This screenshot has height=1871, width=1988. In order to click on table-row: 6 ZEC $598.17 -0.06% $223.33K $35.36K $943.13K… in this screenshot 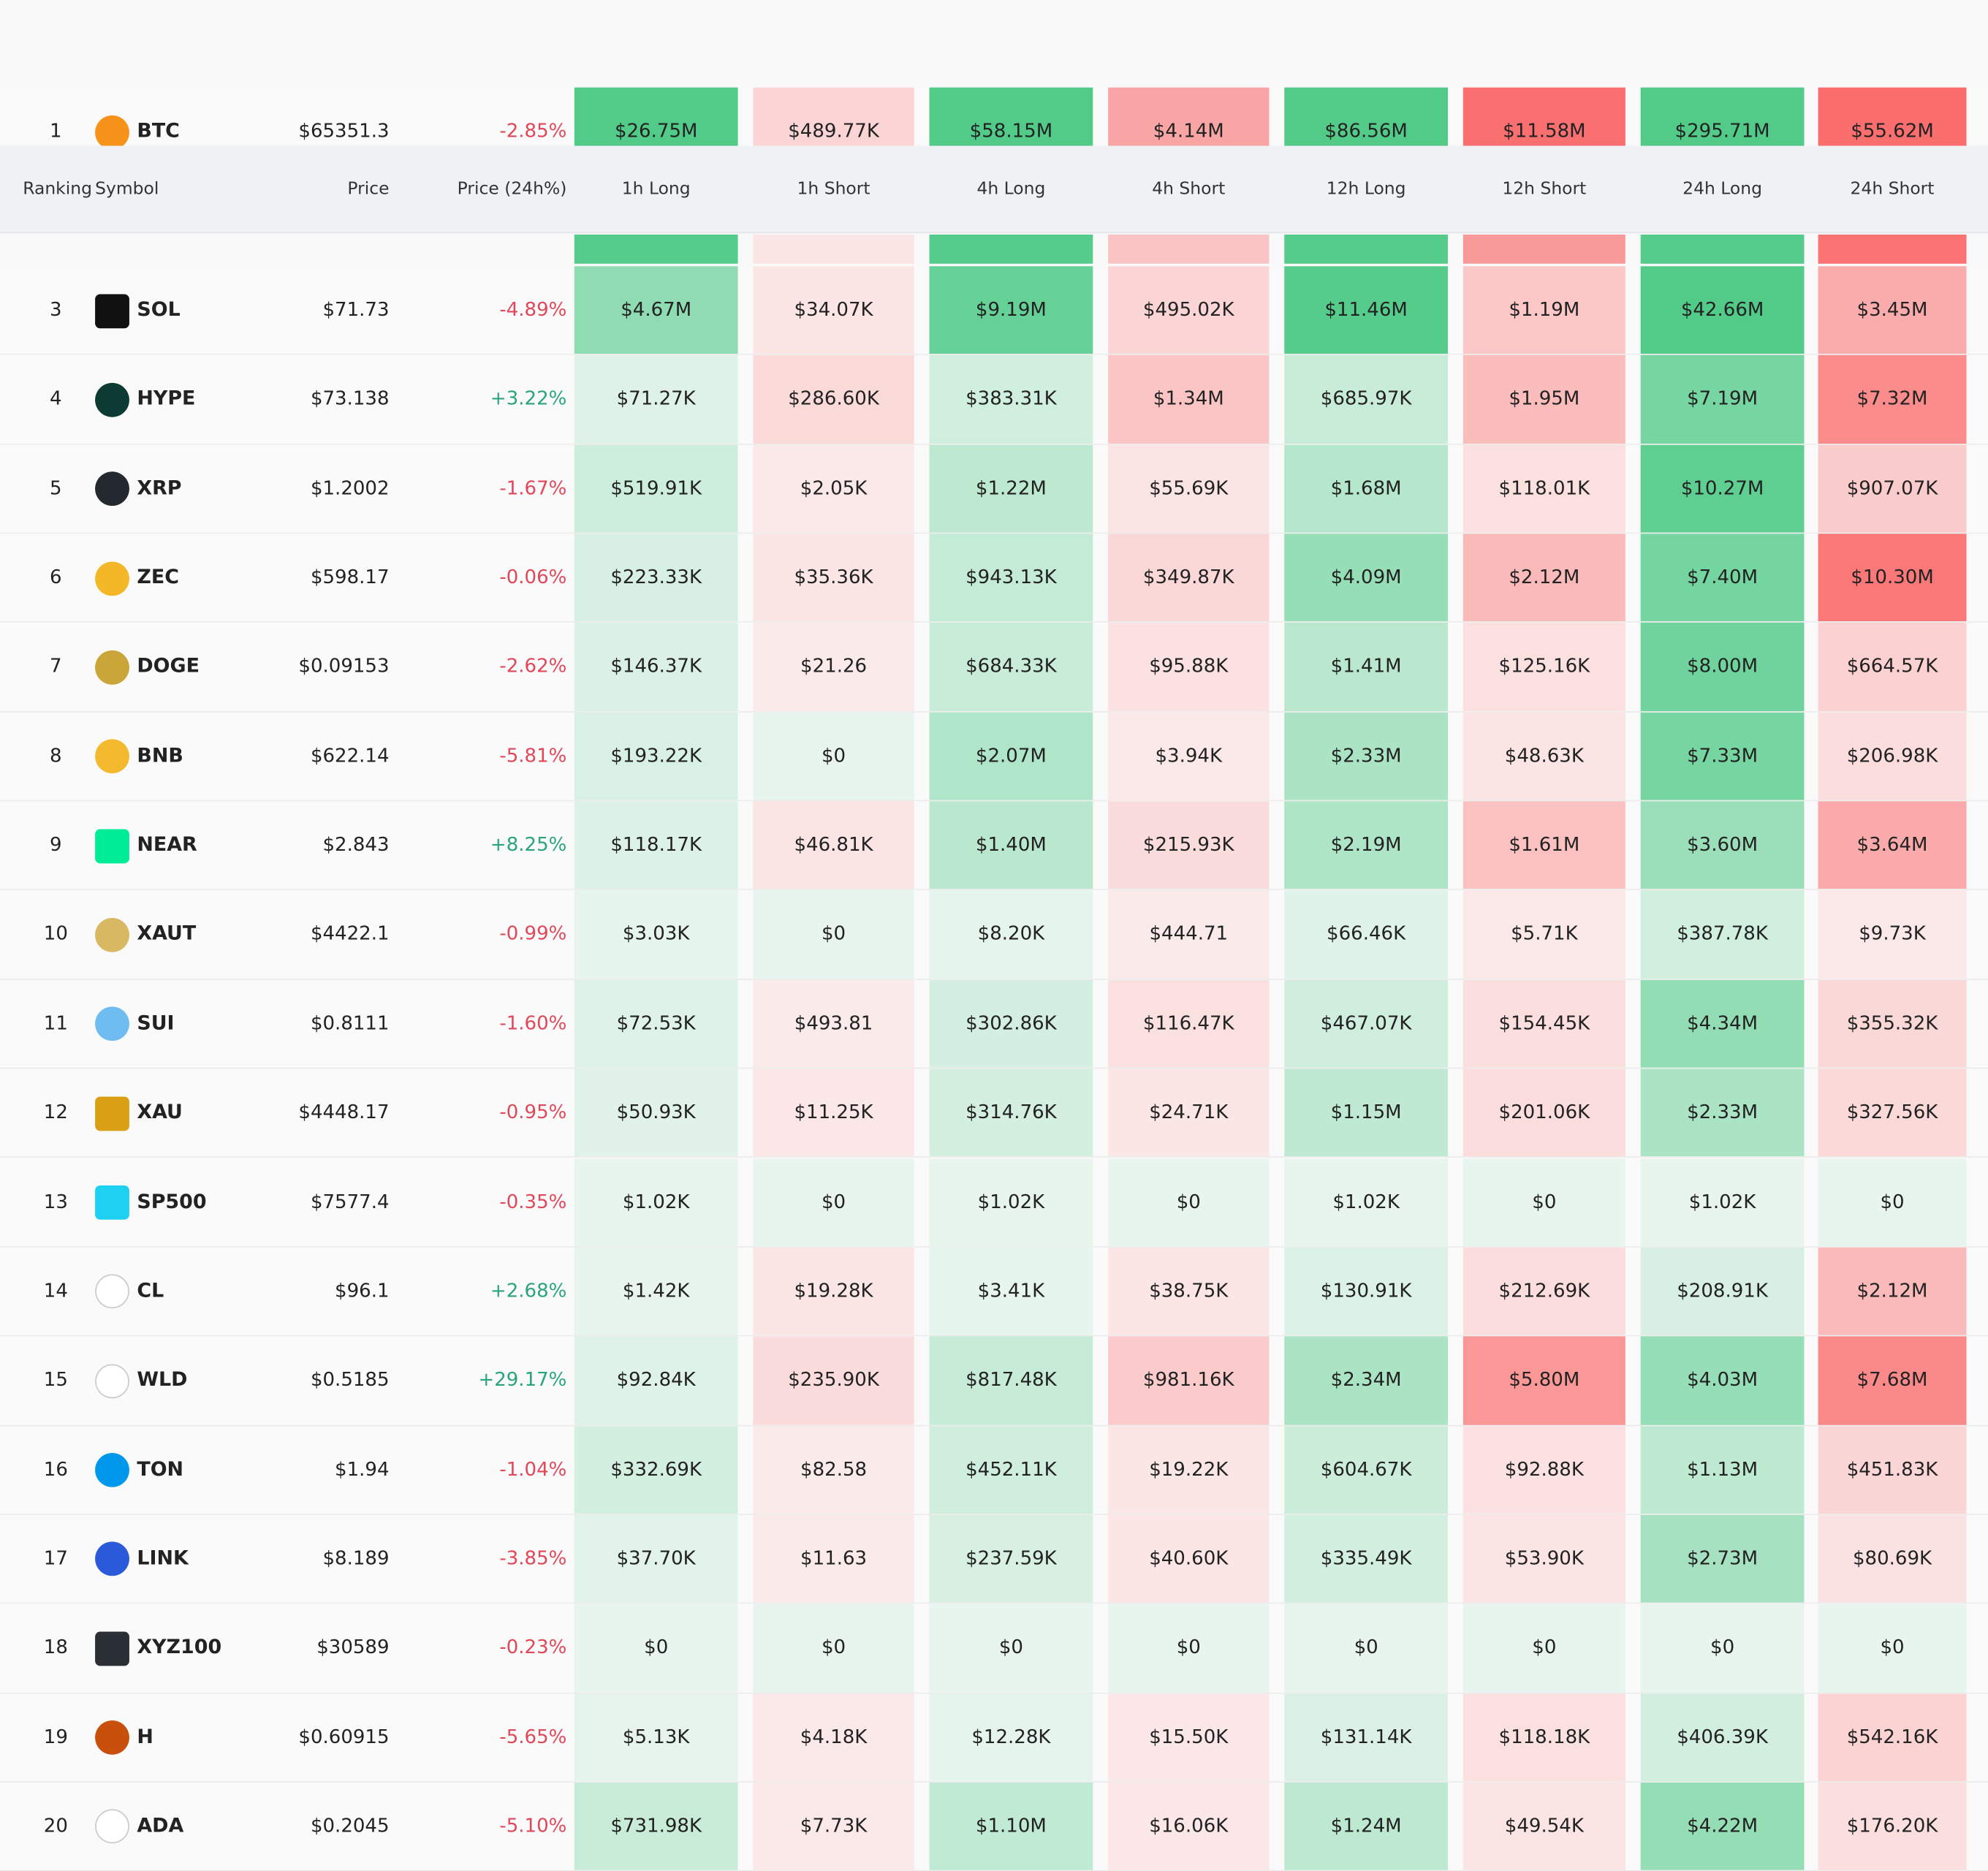, I will do `click(994, 578)`.